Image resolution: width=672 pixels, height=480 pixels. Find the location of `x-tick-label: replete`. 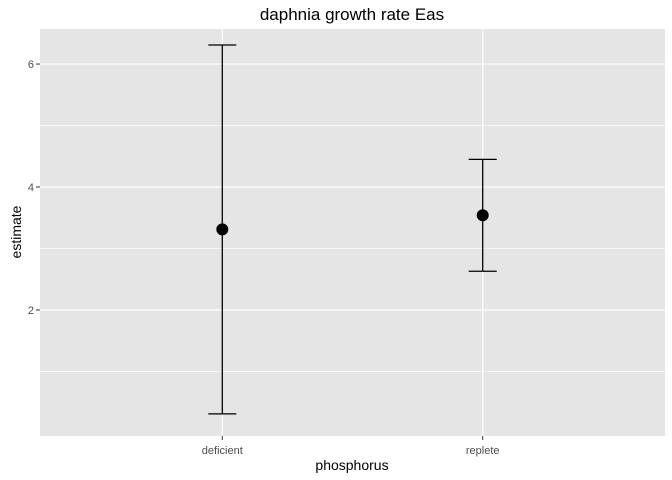

x-tick-label: replete is located at coordinates (483, 451).